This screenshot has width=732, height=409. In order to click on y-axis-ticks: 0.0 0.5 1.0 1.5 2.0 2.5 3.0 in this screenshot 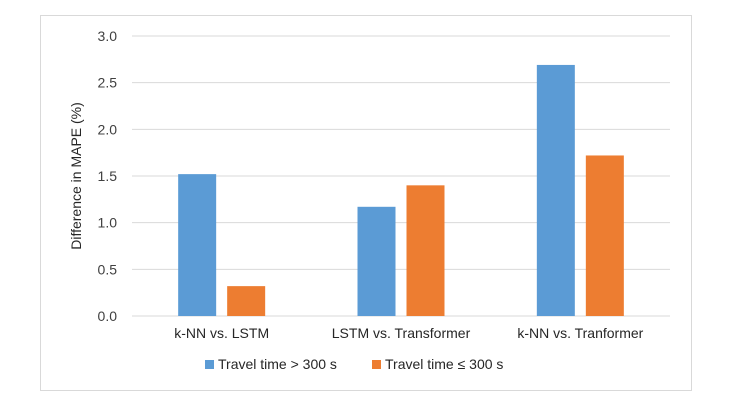, I will do `click(108, 176)`.